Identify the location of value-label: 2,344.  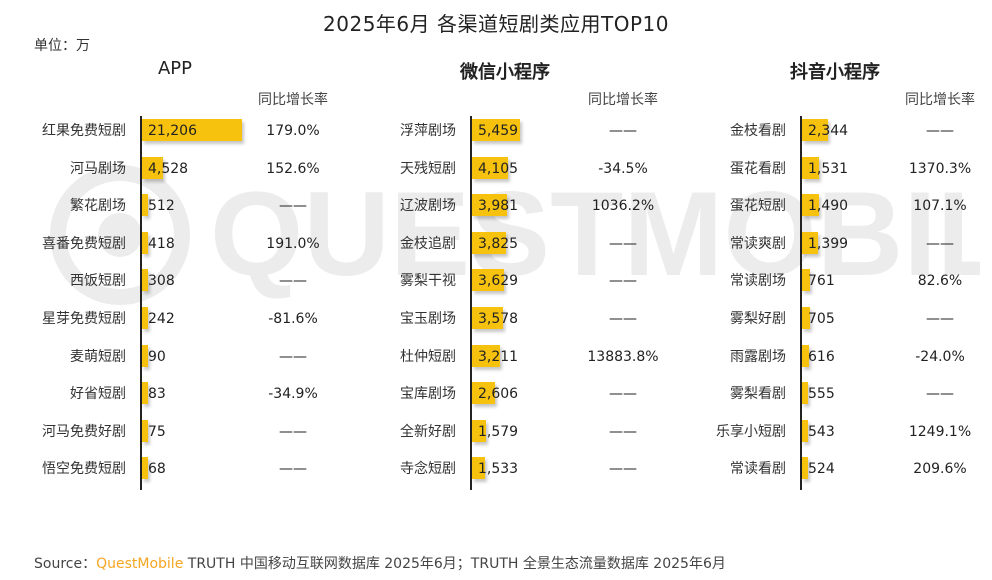
(828, 131).